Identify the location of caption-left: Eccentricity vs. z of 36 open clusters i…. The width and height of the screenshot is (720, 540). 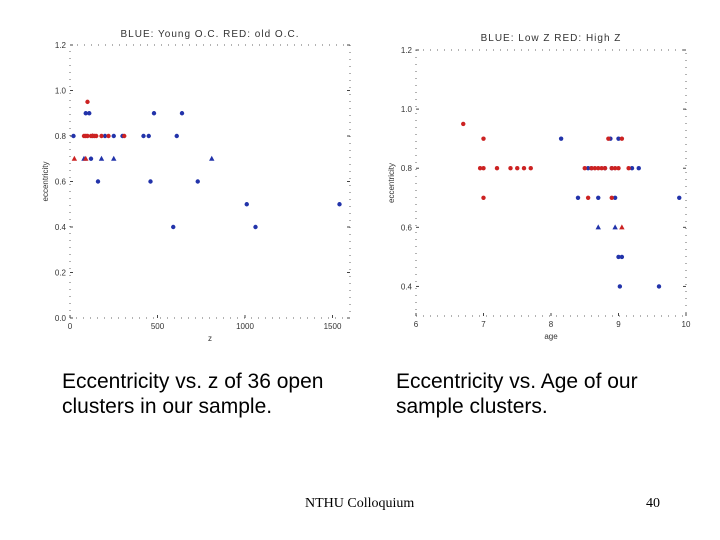
(193, 394).